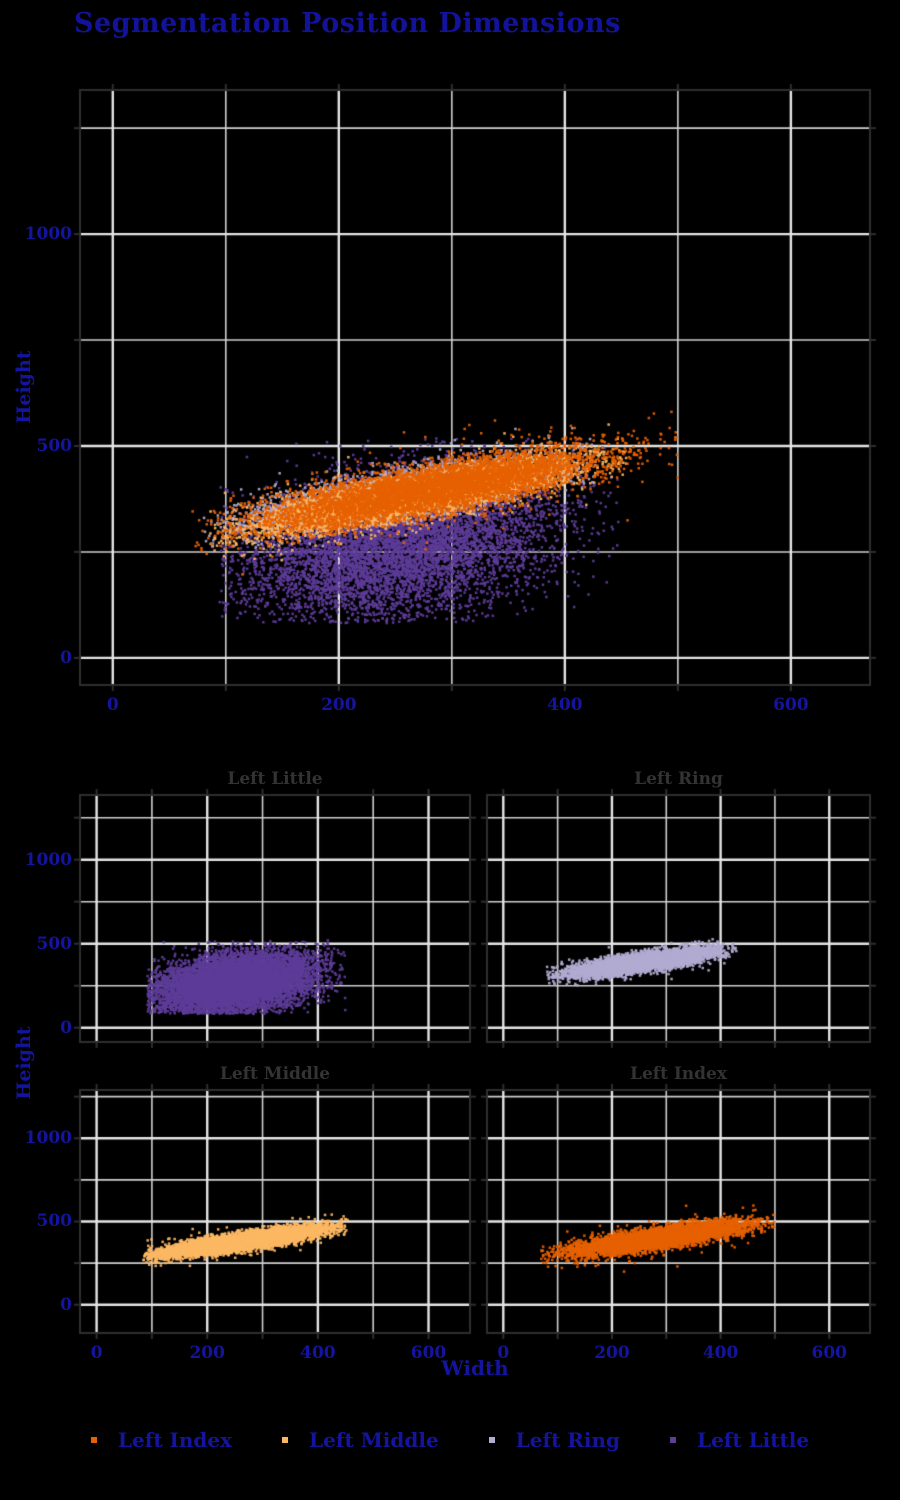 The width and height of the screenshot is (900, 1500). Describe the element at coordinates (347, 23) in the screenshot. I see `chart-title: Segmentation Position Dimensions` at that location.